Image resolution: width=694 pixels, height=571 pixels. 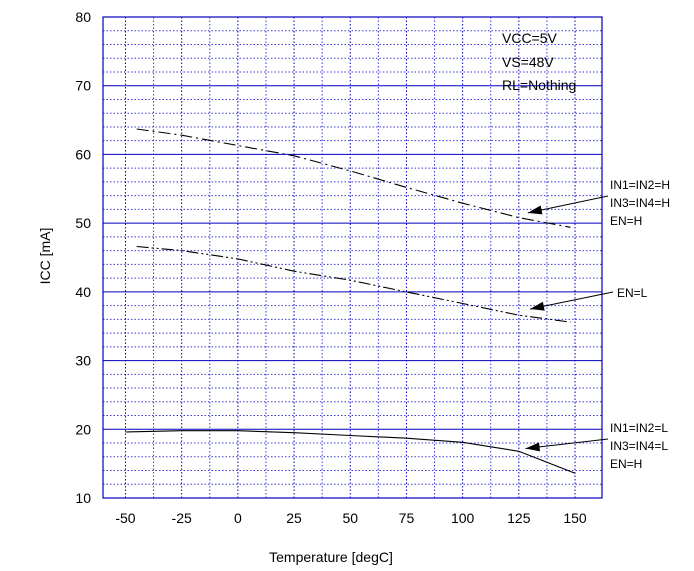 I want to click on condition-vs: VS=48V, so click(x=528, y=62).